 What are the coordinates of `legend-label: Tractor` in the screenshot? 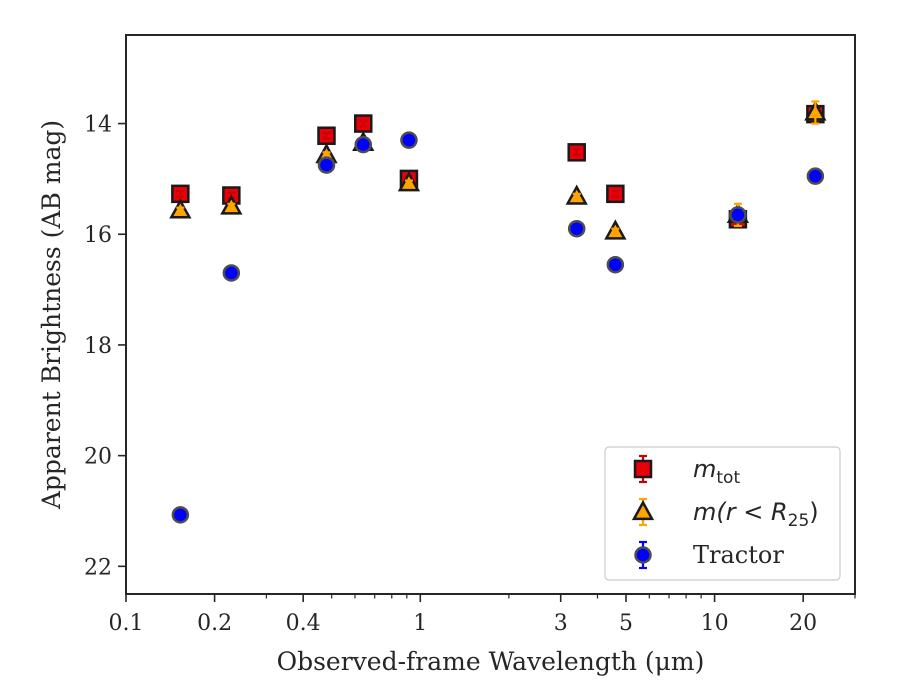 It's located at (738, 555).